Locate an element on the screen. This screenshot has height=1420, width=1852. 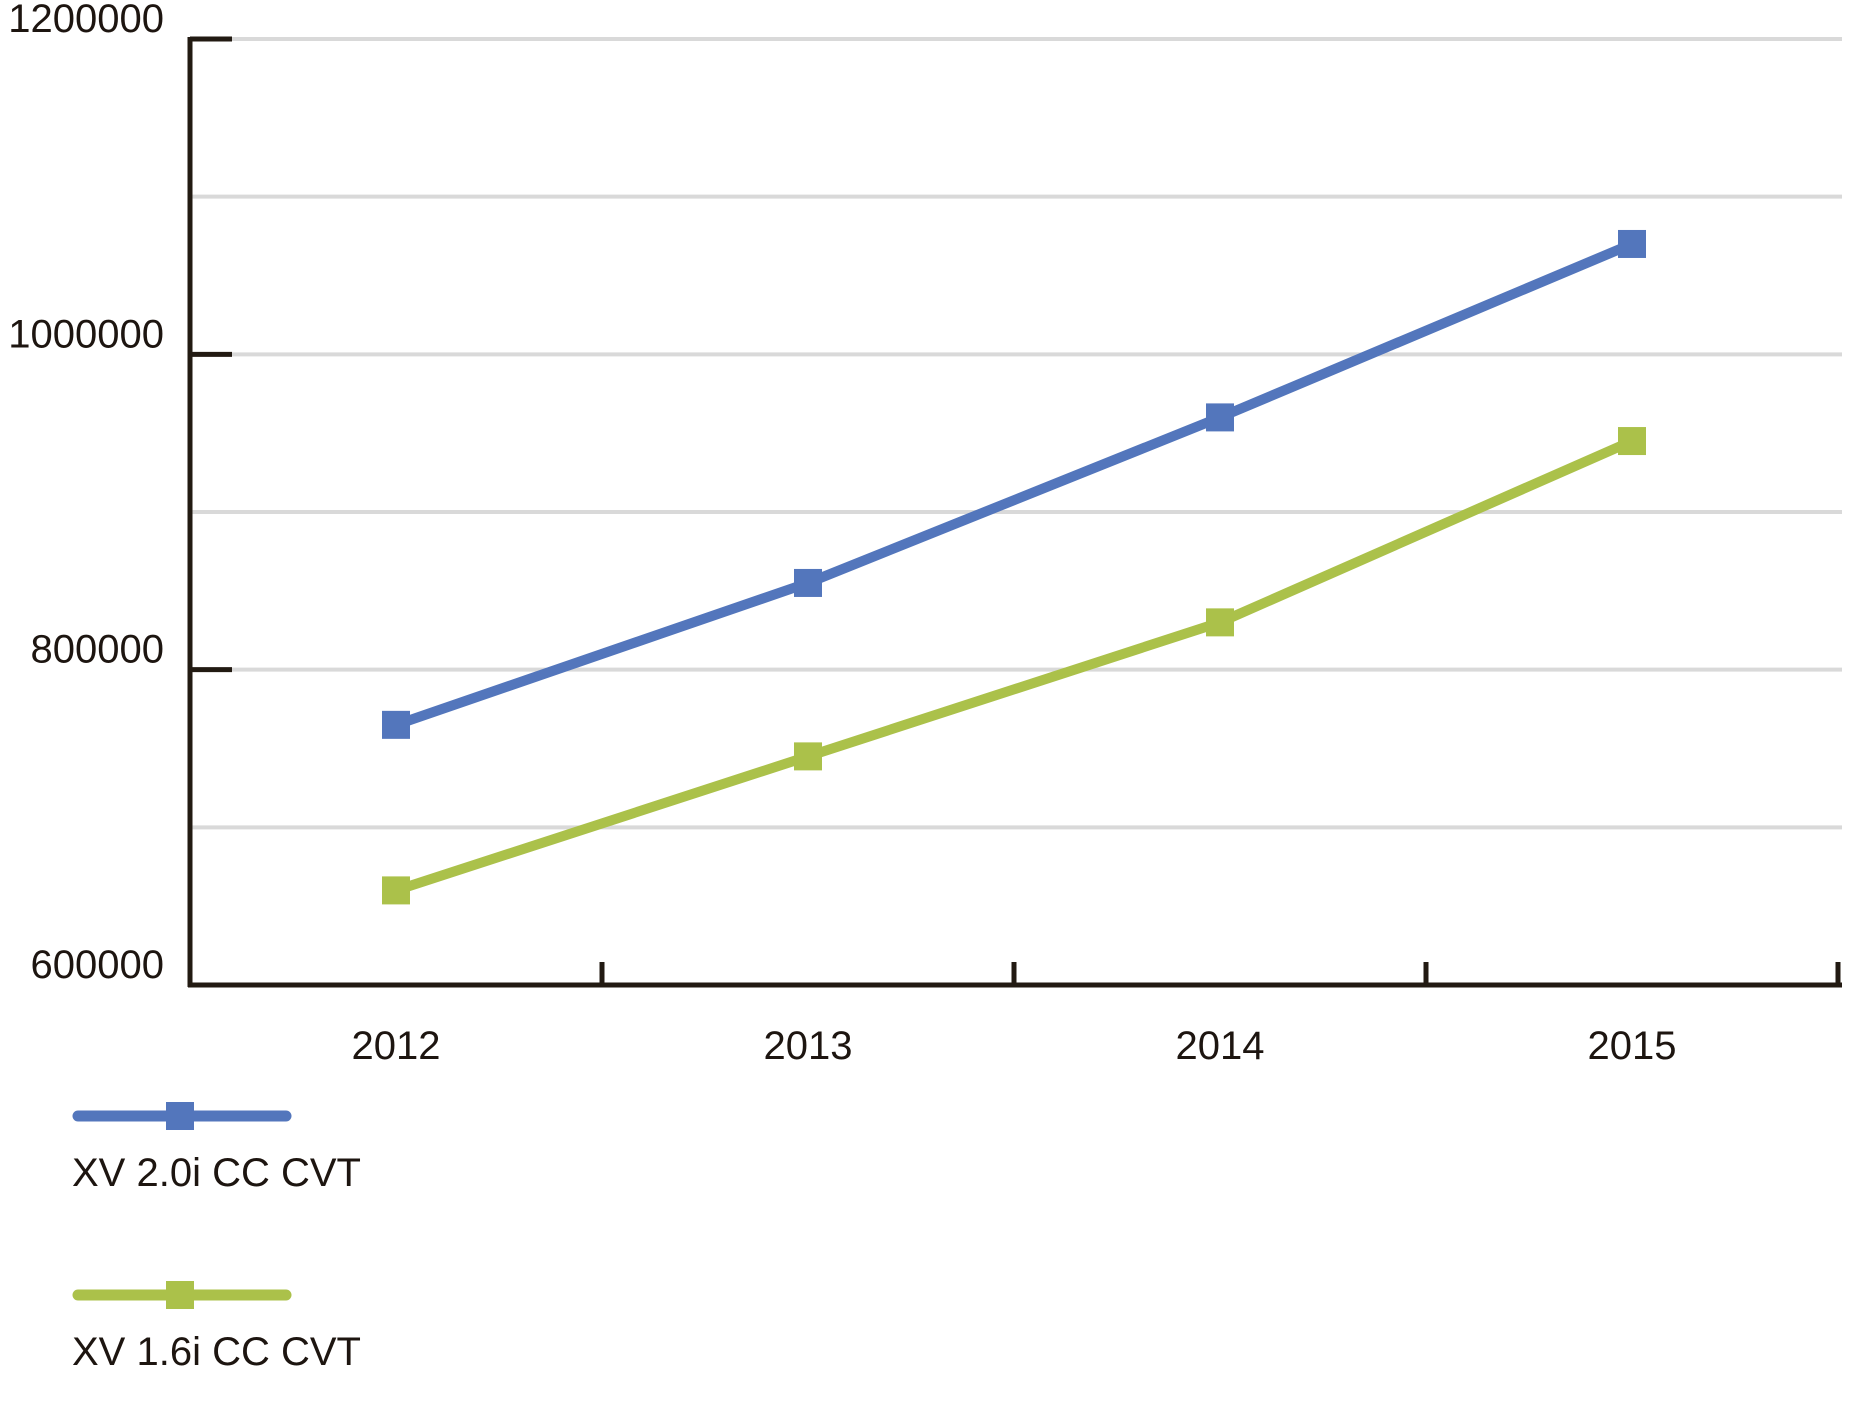
data-point-series-1-2013 is located at coordinates (808, 582).